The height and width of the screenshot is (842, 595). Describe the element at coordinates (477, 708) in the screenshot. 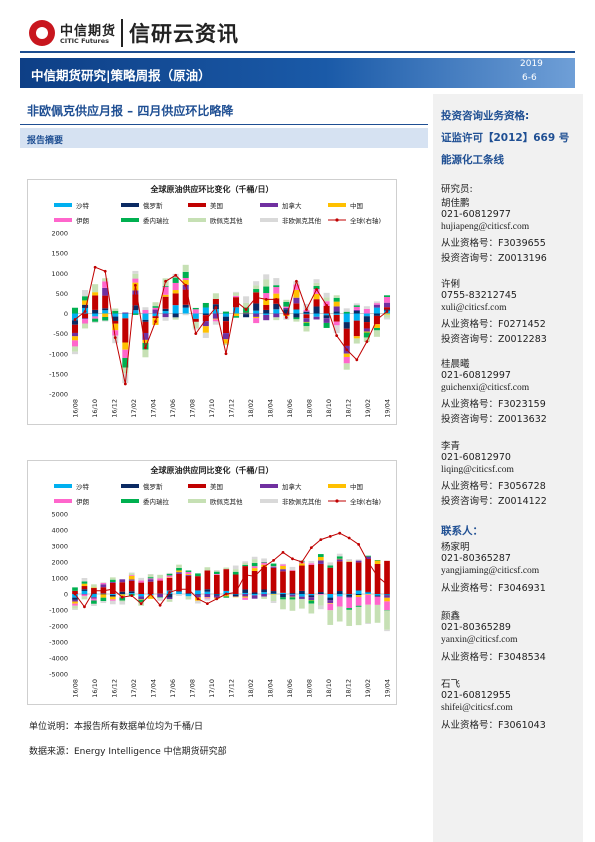

I see `contact-email: shifei@citicsf.com` at that location.